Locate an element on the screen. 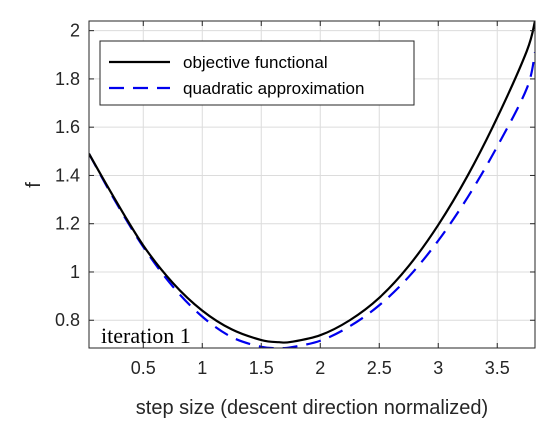 The image size is (548, 427). y-tick-label: 1 is located at coordinates (75, 272).